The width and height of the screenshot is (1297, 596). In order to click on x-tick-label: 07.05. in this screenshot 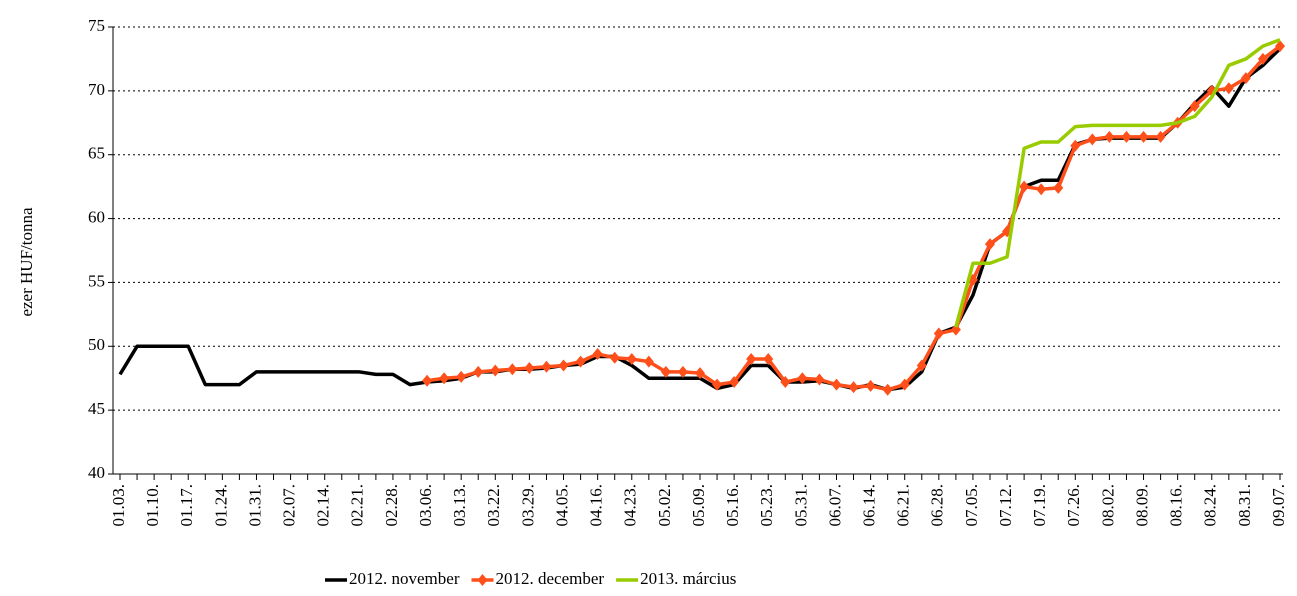, I will do `click(971, 505)`.